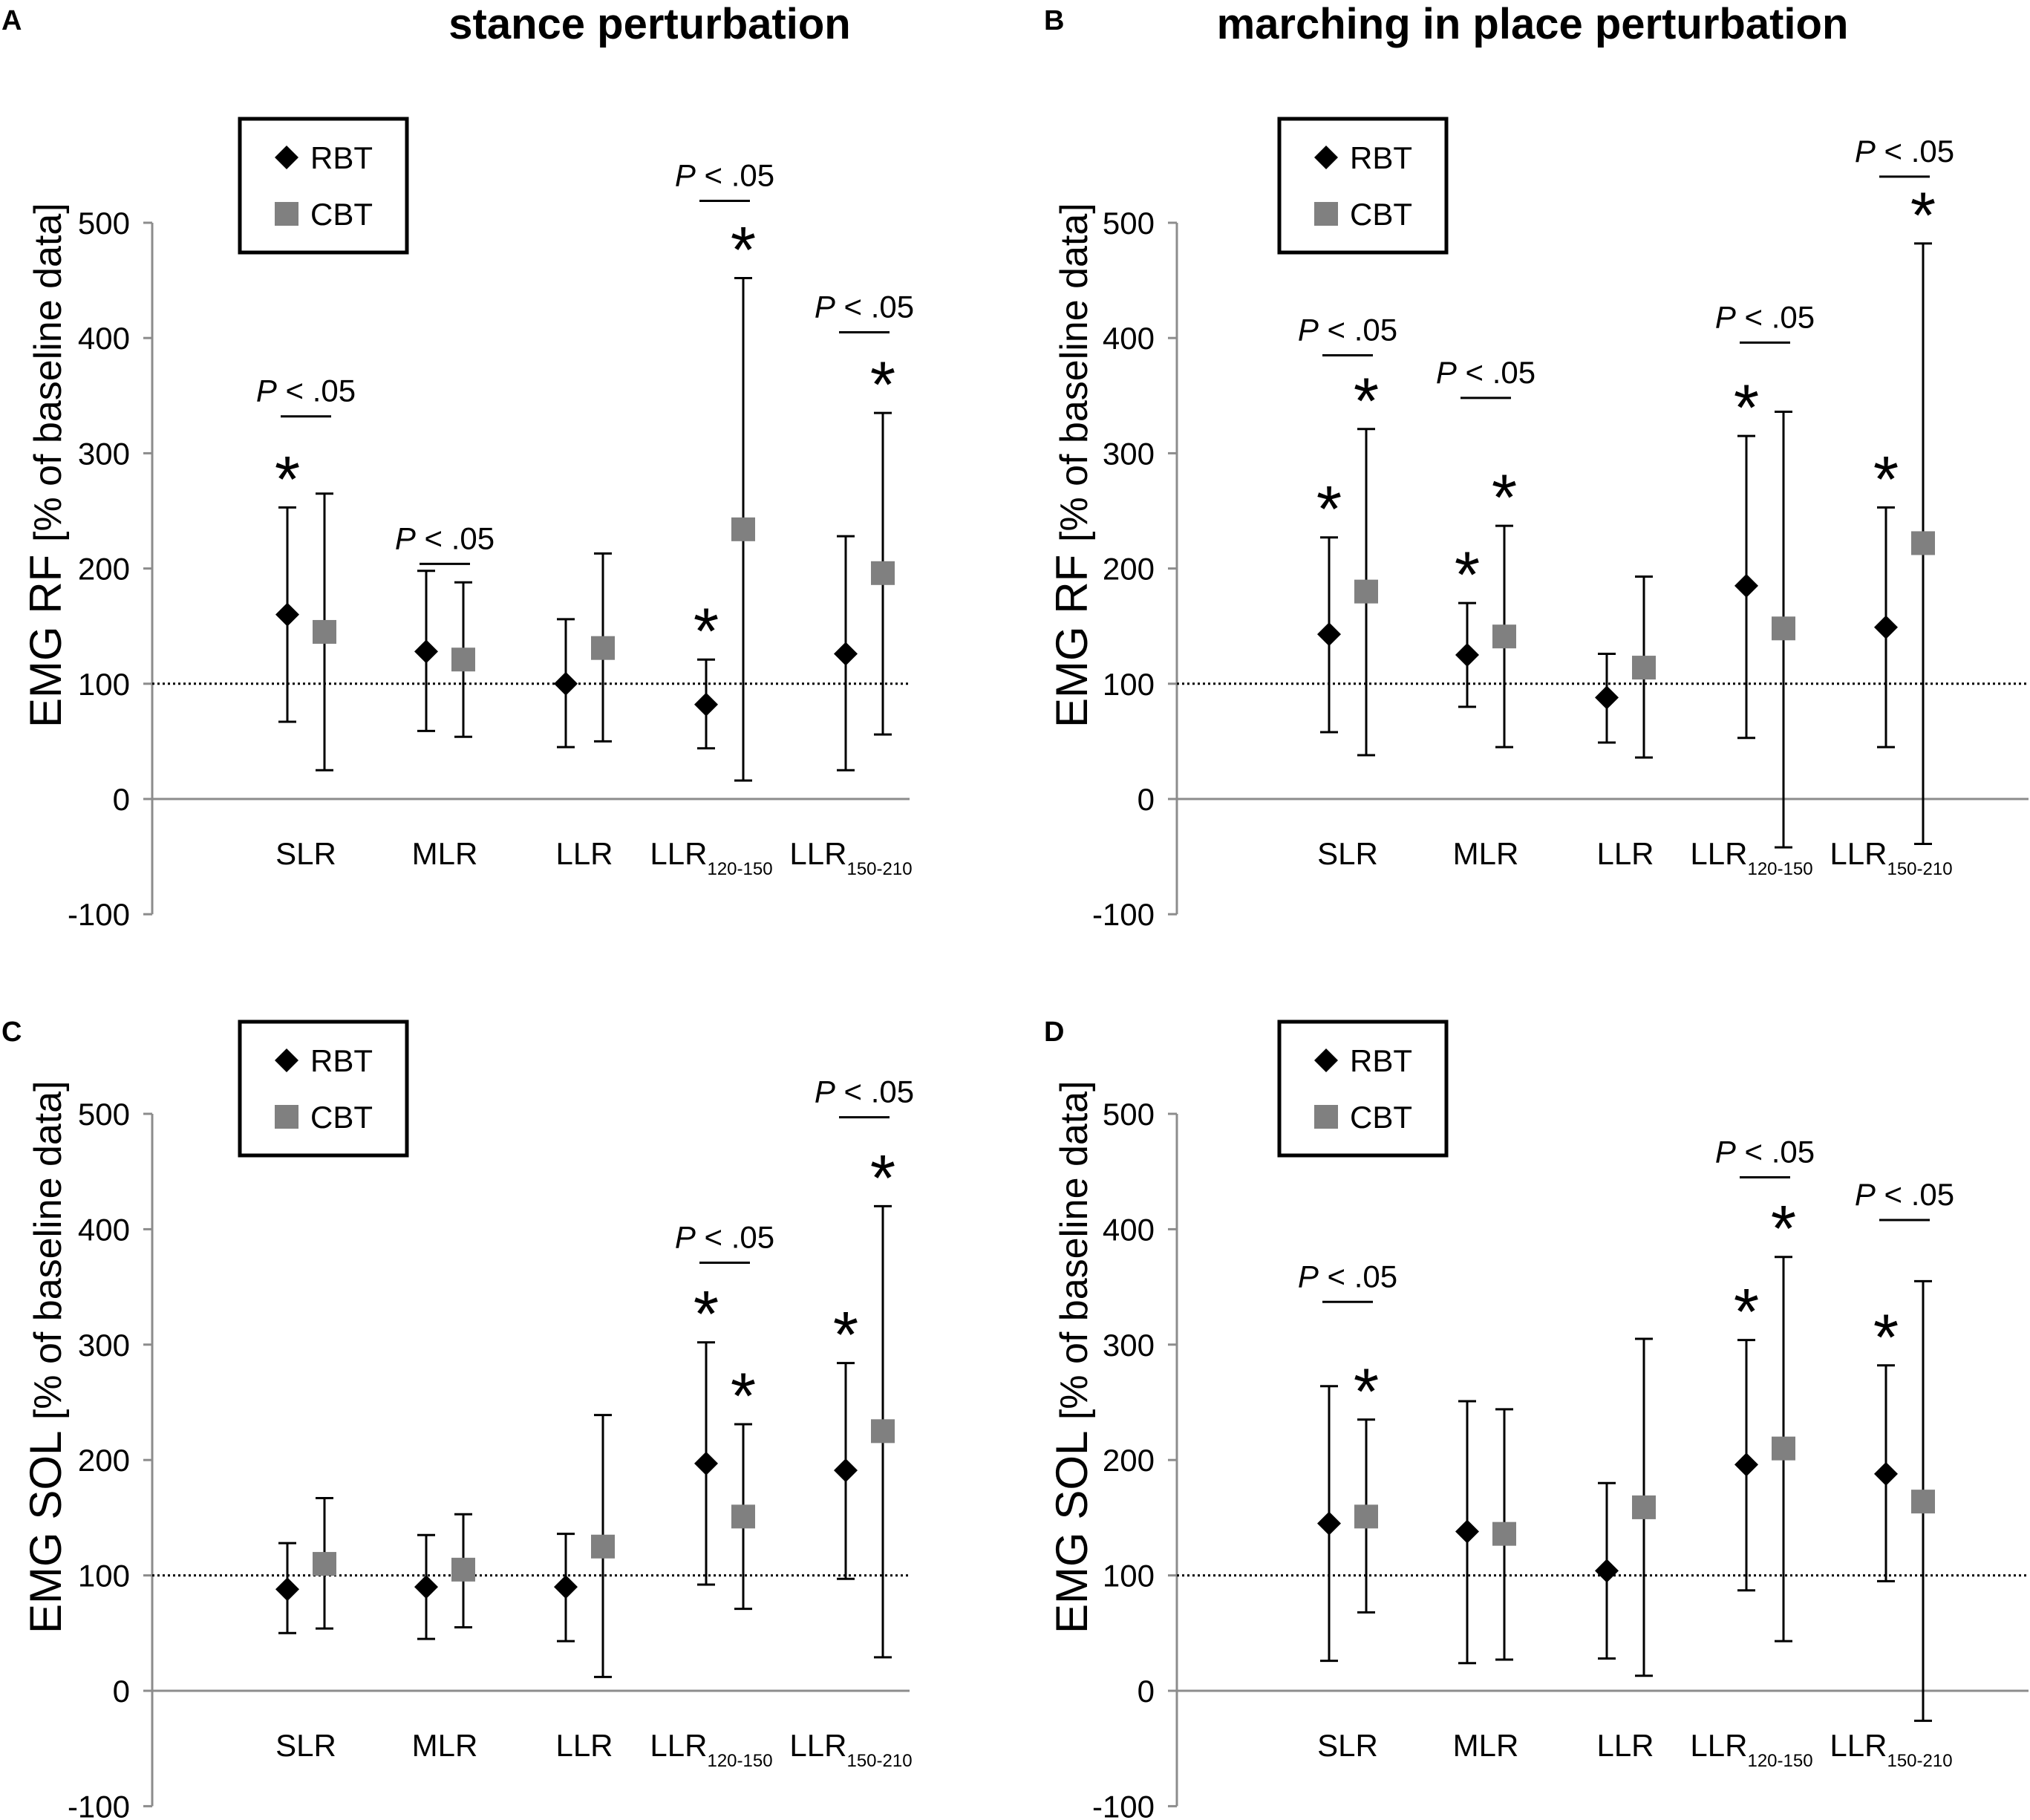 The image size is (2030, 1820). I want to click on category-main: MLR, so click(445, 853).